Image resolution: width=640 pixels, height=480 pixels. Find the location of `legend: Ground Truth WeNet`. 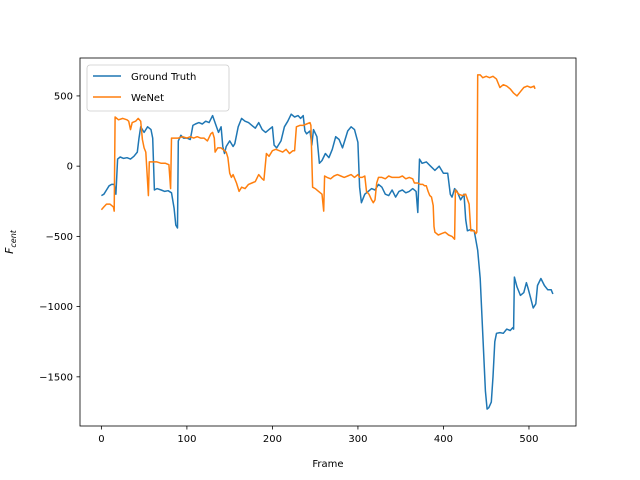

legend: Ground Truth WeNet is located at coordinates (158, 88).